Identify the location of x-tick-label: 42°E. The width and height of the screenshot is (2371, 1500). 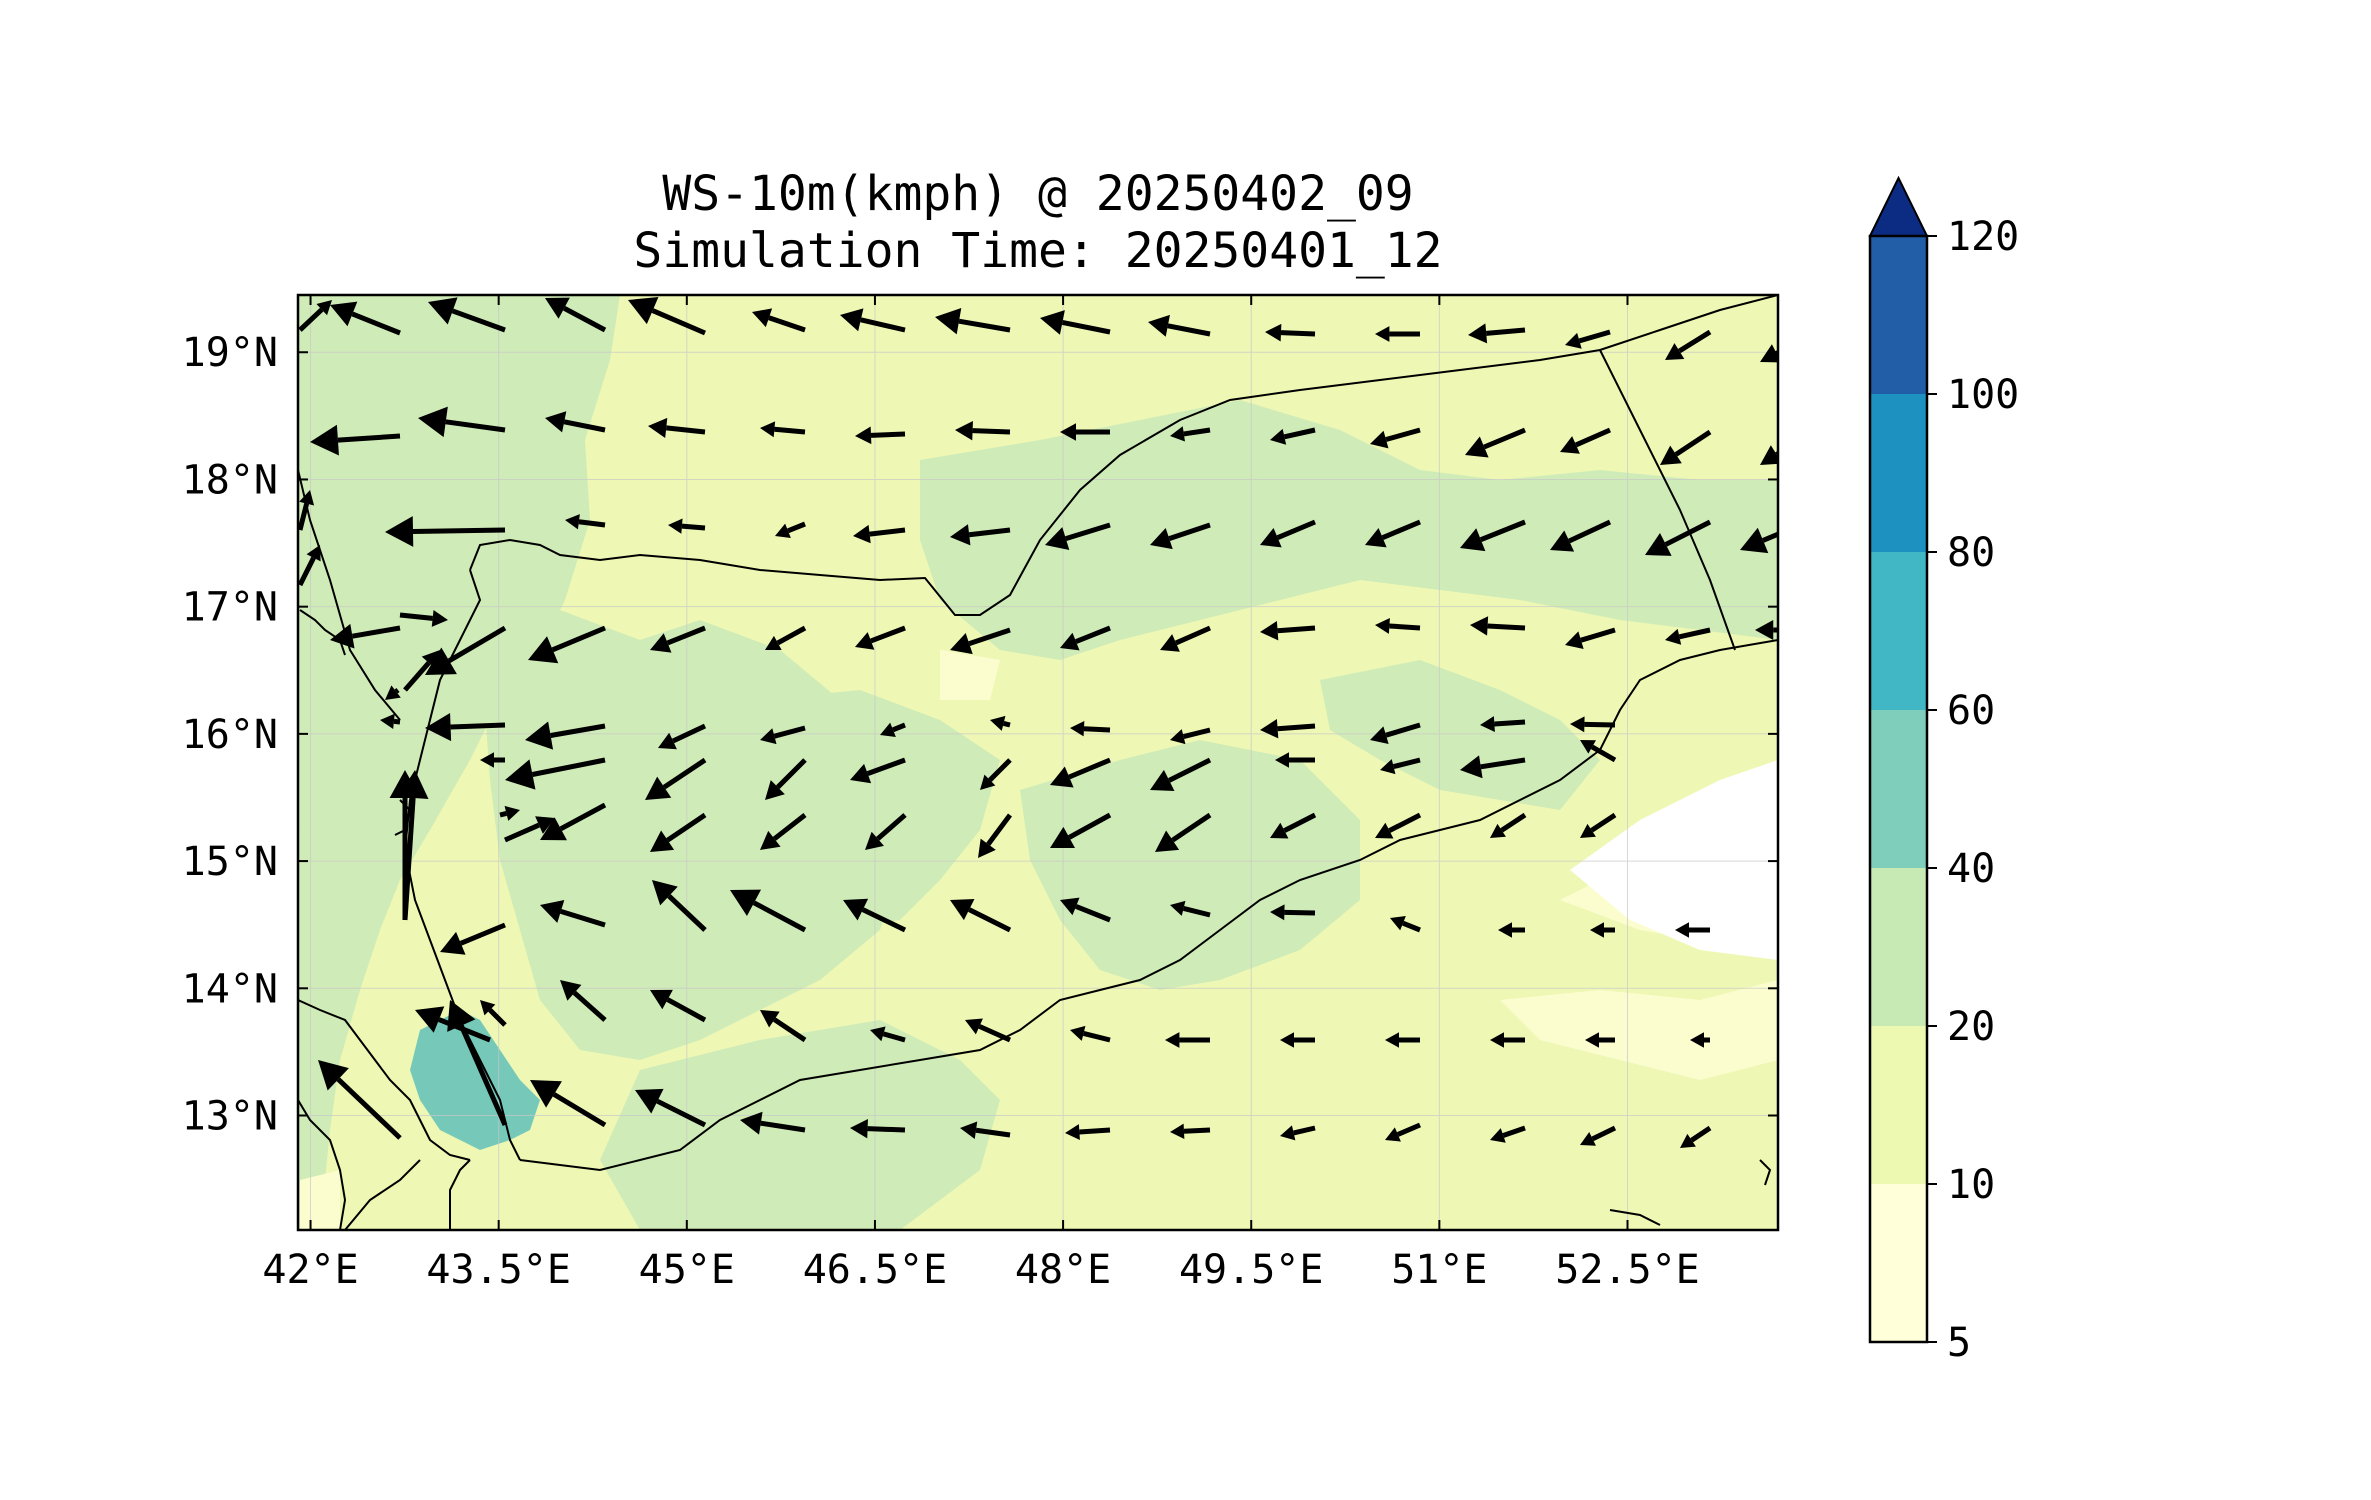
(310, 1270).